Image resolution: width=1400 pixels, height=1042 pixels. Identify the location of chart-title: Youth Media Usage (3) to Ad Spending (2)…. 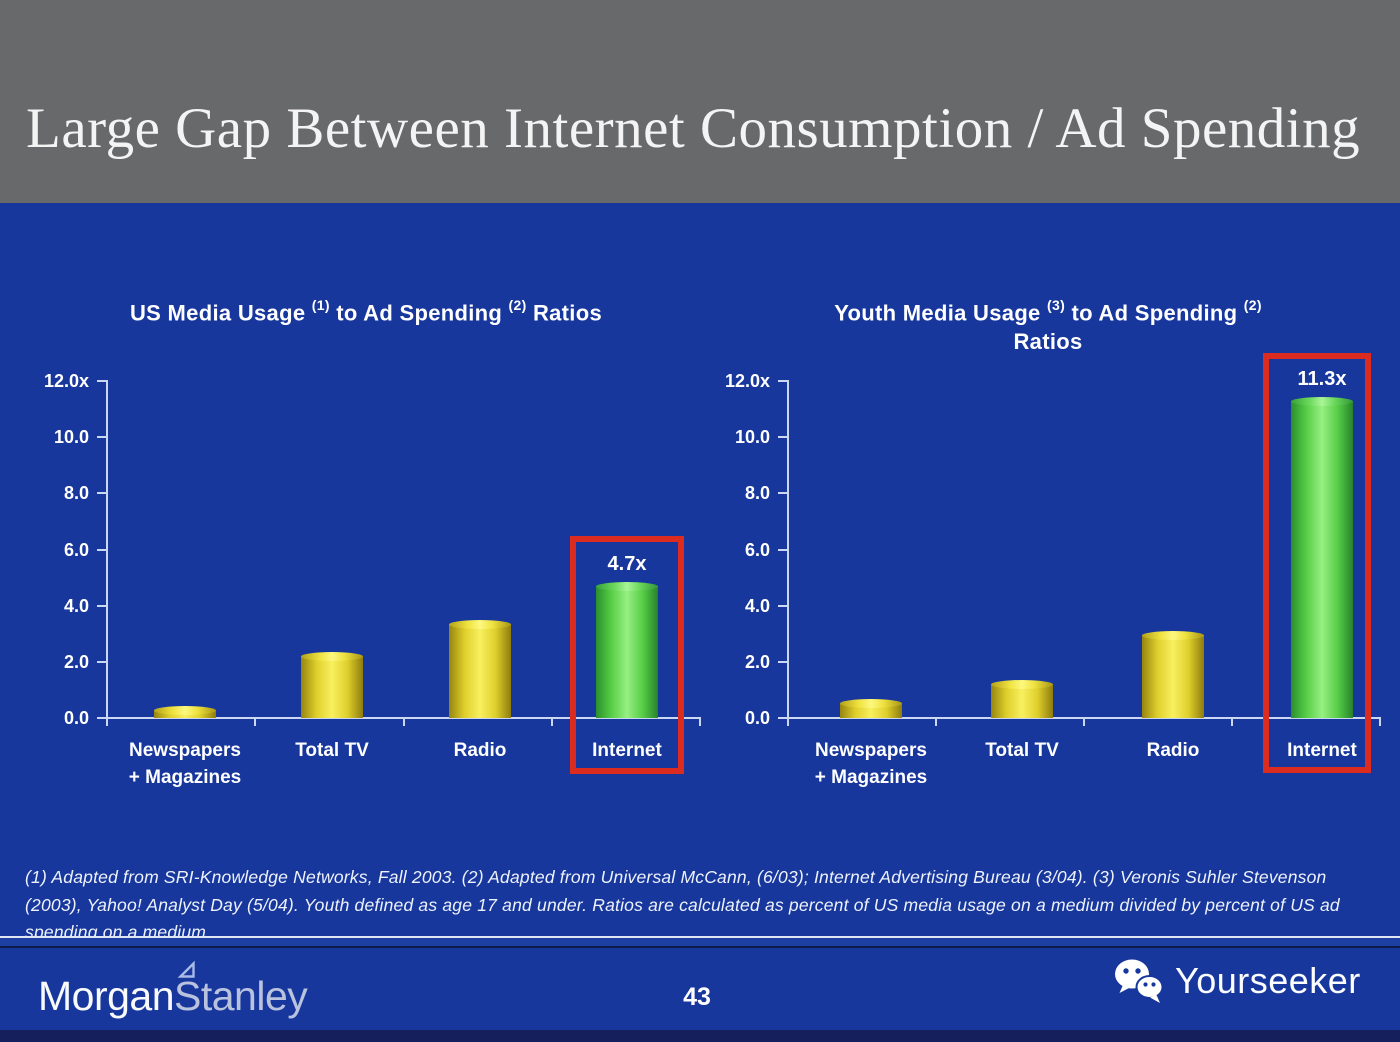
(1048, 327).